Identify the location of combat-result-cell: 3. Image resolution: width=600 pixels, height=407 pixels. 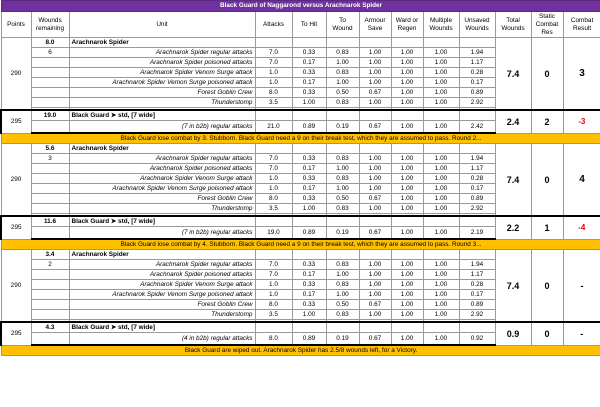
(581, 74).